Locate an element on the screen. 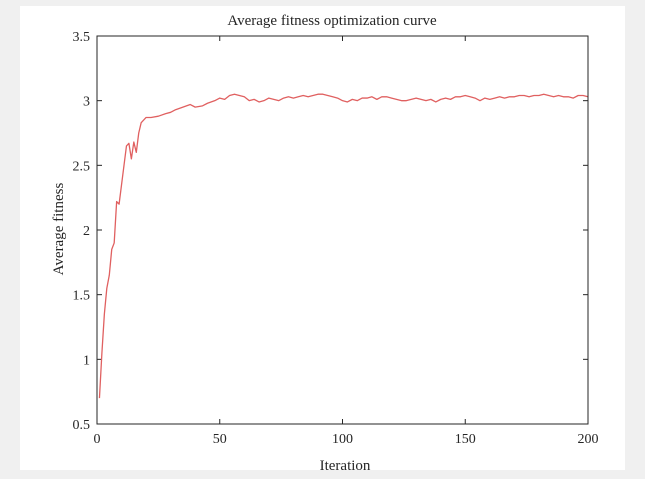 The image size is (645, 484). y-tick-label: 1.5 is located at coordinates (82, 296).